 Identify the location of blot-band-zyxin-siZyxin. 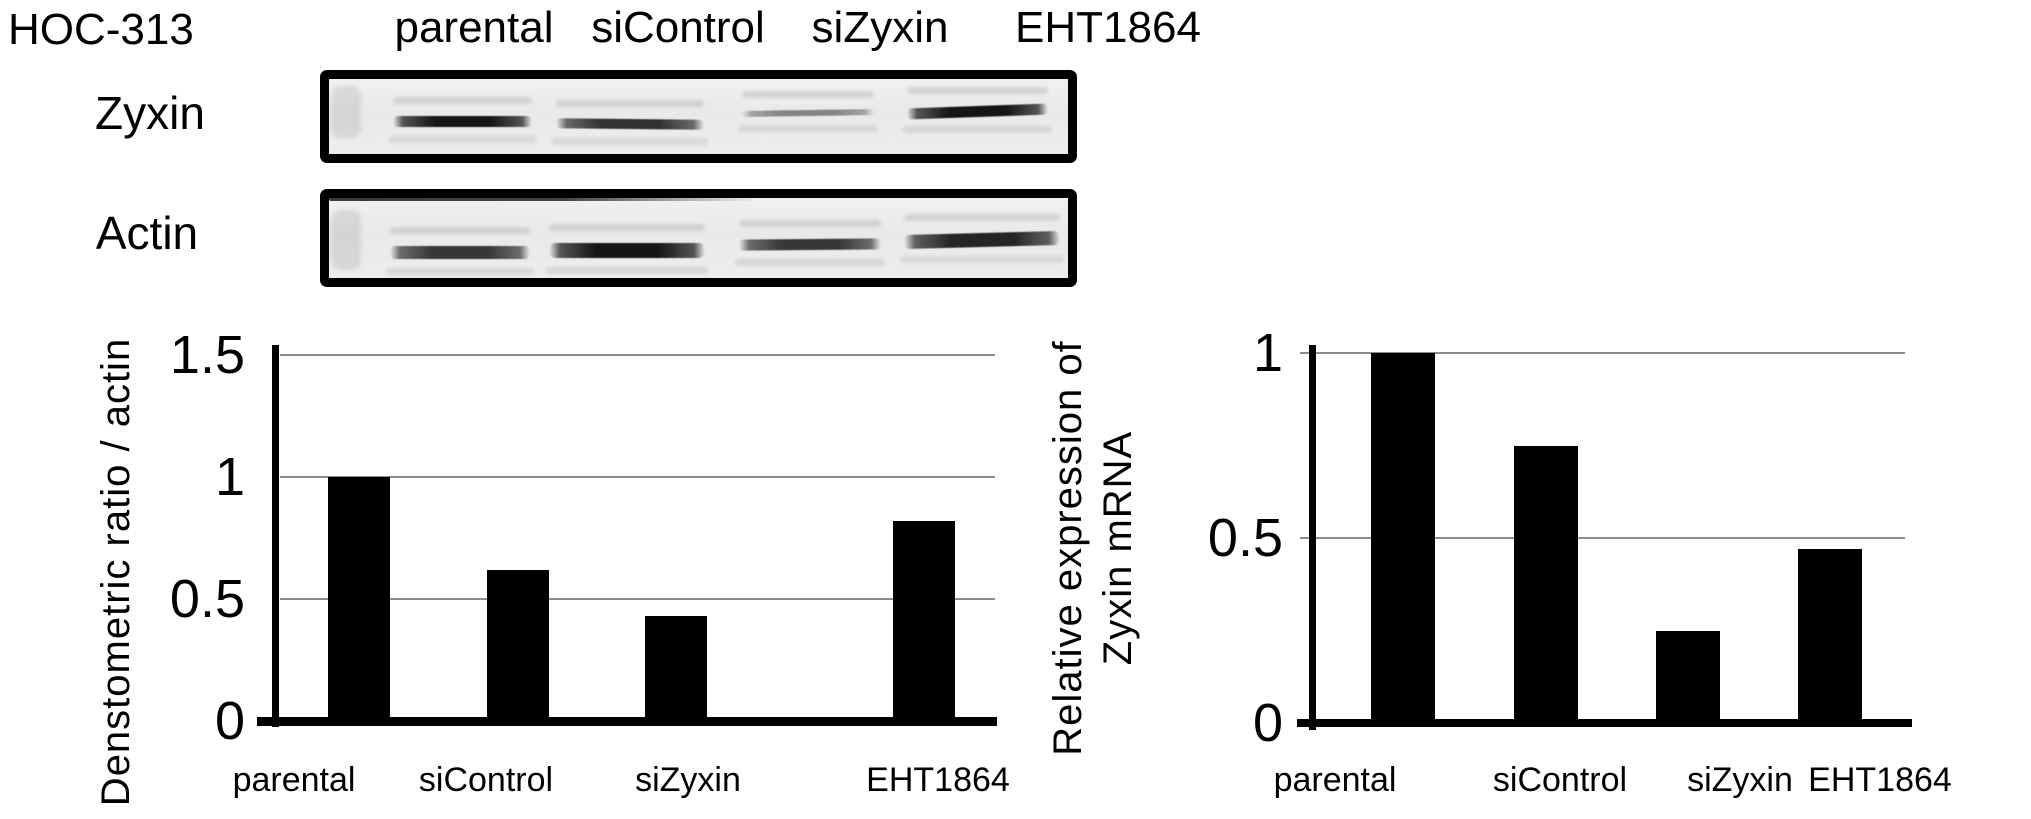
(808, 113).